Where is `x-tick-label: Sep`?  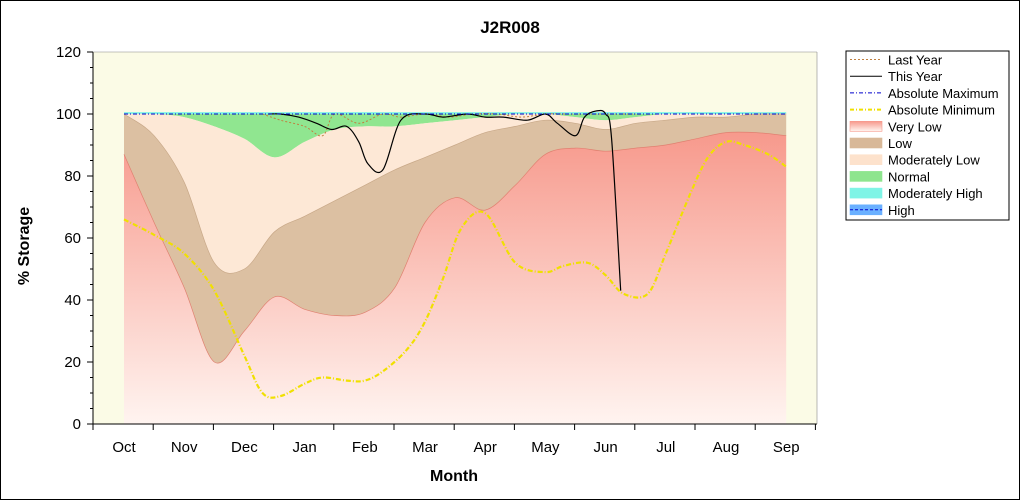 x-tick-label: Sep is located at coordinates (786, 447).